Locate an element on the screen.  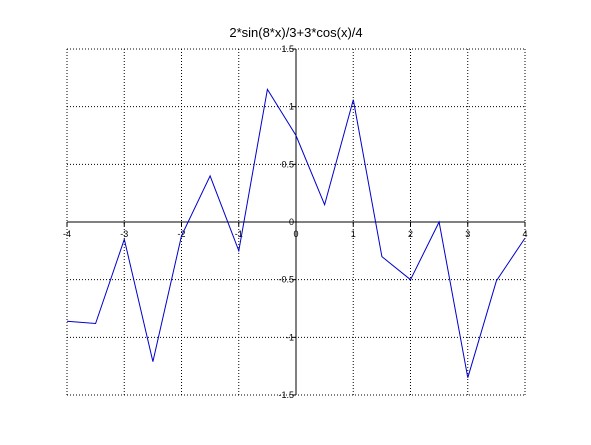
y-tick-label: -0.5 is located at coordinates (286, 280).